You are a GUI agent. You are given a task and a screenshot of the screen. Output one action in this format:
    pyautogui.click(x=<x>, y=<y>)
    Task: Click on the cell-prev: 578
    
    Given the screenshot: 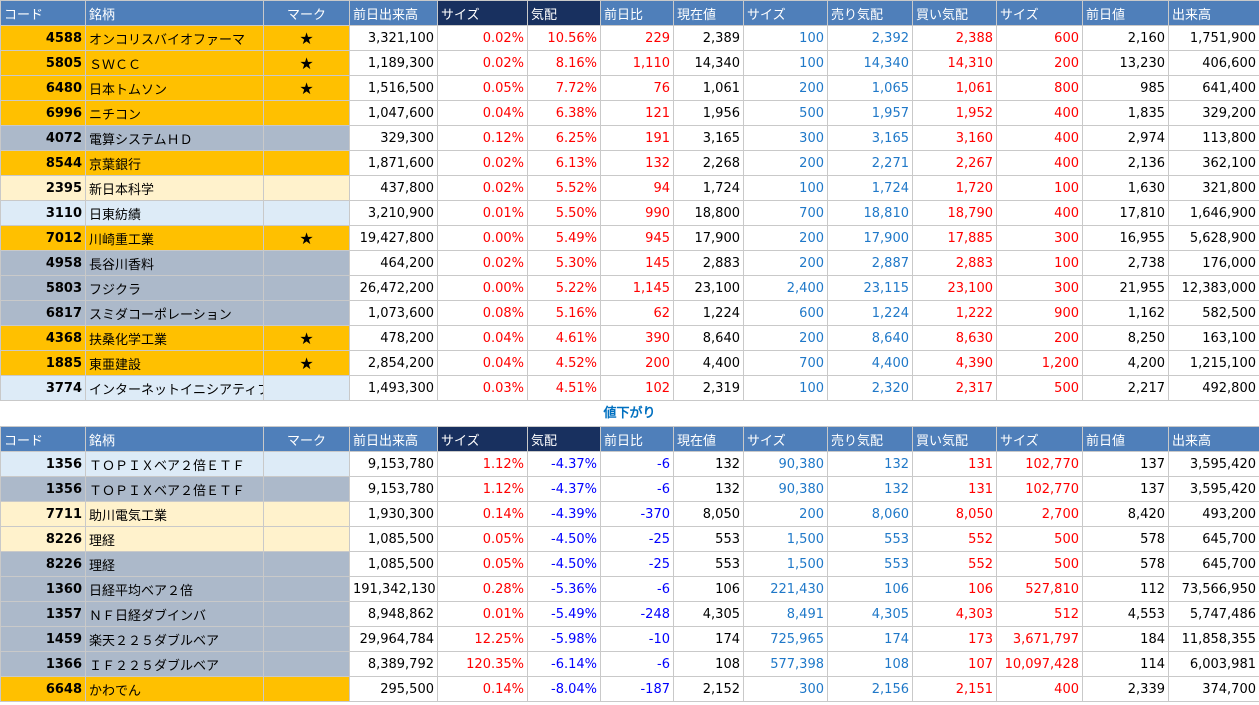 What is the action you would take?
    pyautogui.click(x=1125, y=539)
    